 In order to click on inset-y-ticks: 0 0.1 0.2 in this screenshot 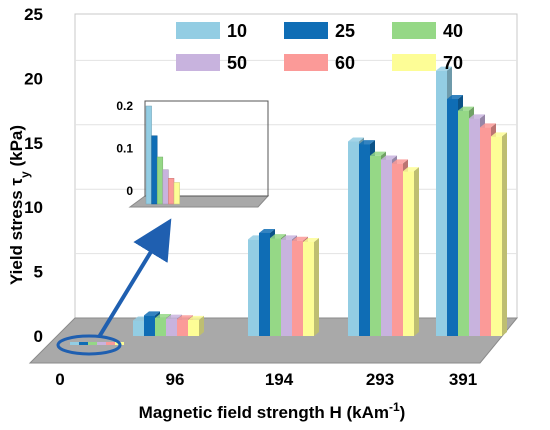, I will do `click(124, 148)`.